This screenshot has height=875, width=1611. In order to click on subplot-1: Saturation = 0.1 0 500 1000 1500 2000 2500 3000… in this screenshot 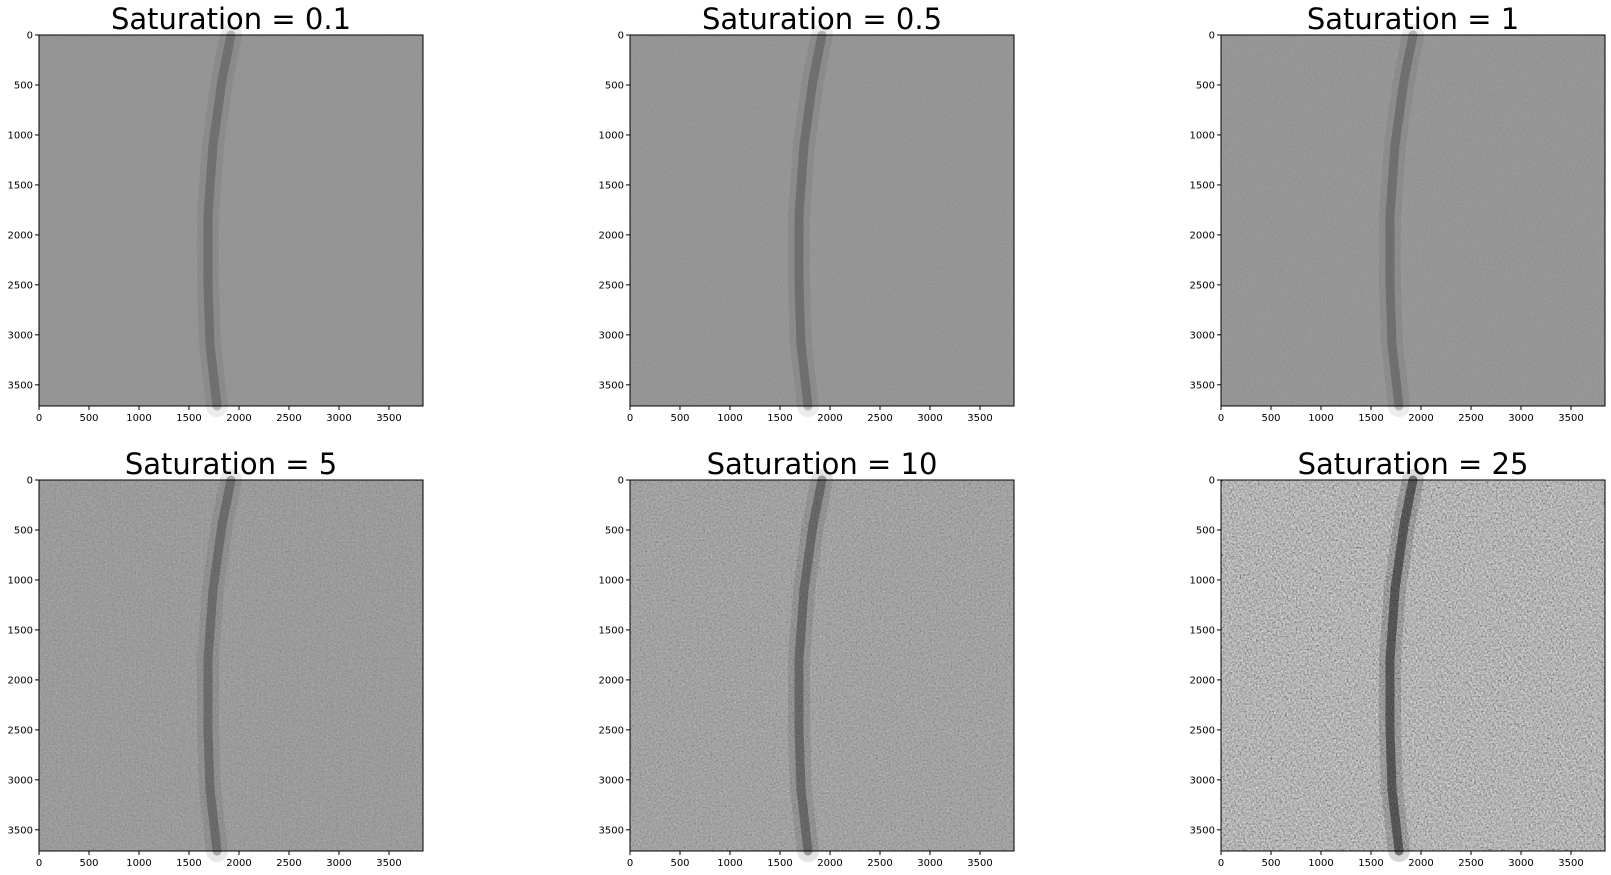, I will do `click(216, 213)`.